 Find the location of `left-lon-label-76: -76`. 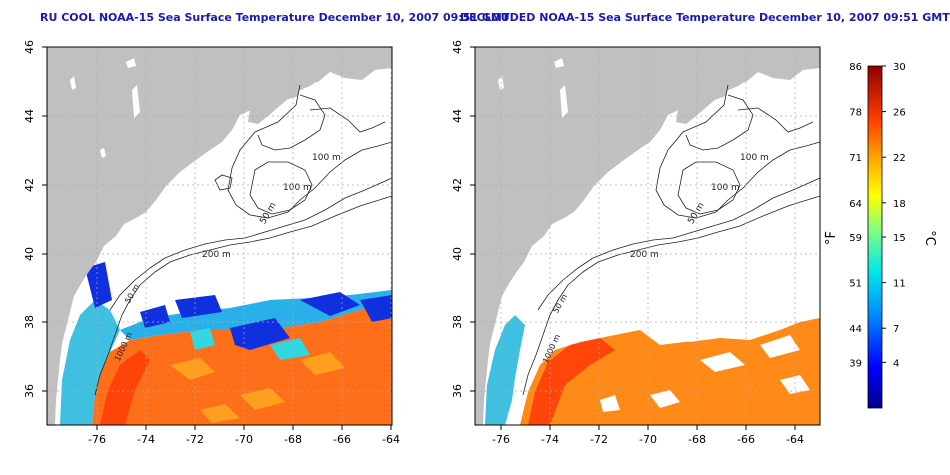

left-lon-label-76: -76 is located at coordinates (97, 439).